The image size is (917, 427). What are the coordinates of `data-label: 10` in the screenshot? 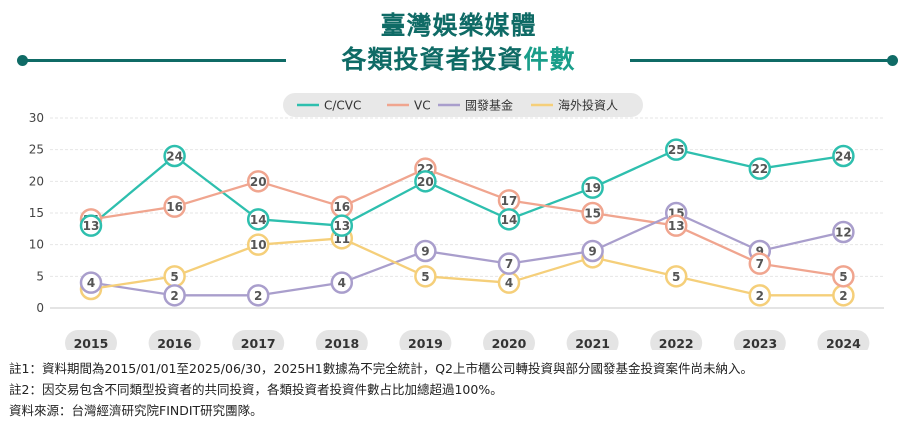 It's located at (258, 245).